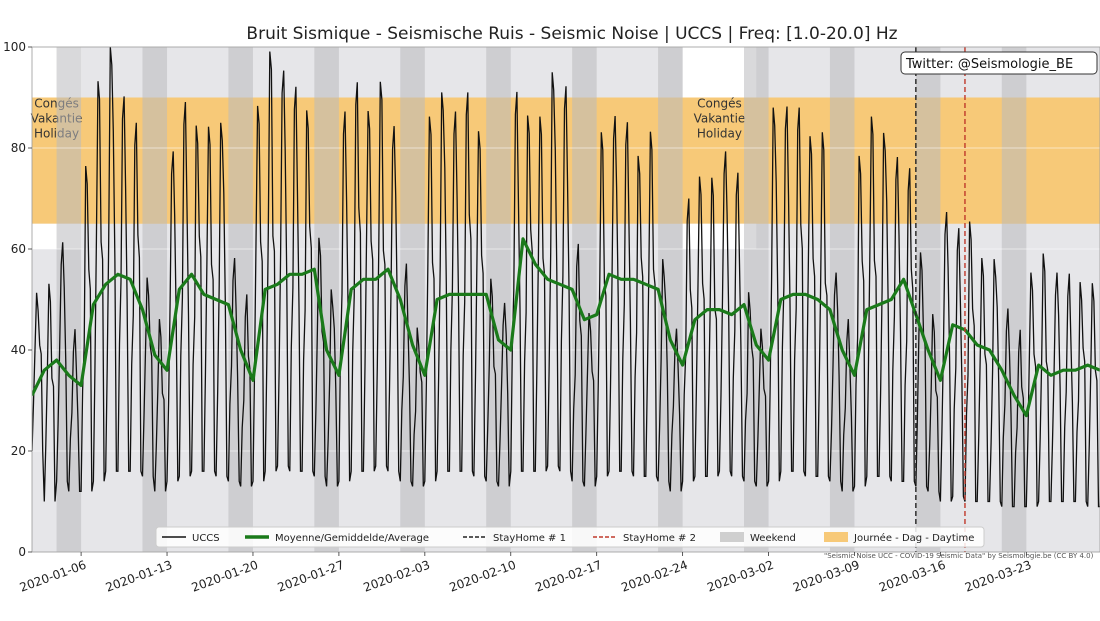 The image size is (1100, 621). I want to click on y-tick-label: 60, so click(18, 249).